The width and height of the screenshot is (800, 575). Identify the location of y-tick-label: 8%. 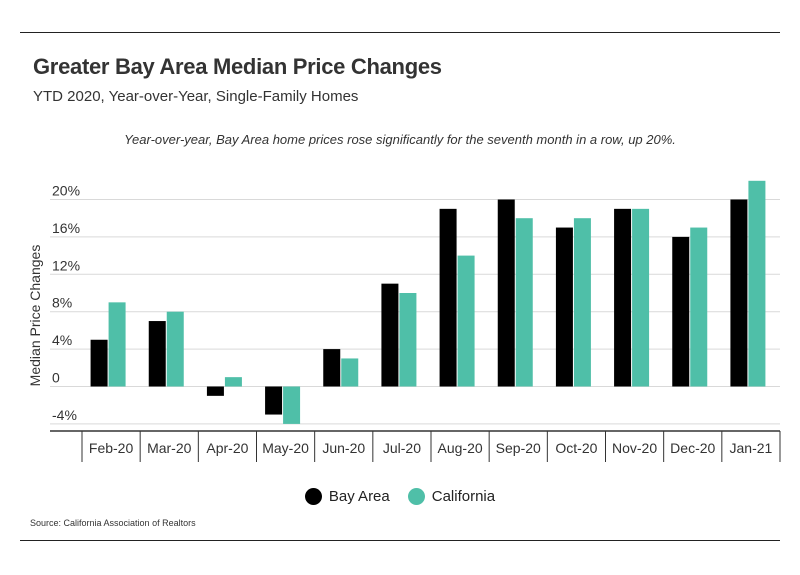
(62, 303).